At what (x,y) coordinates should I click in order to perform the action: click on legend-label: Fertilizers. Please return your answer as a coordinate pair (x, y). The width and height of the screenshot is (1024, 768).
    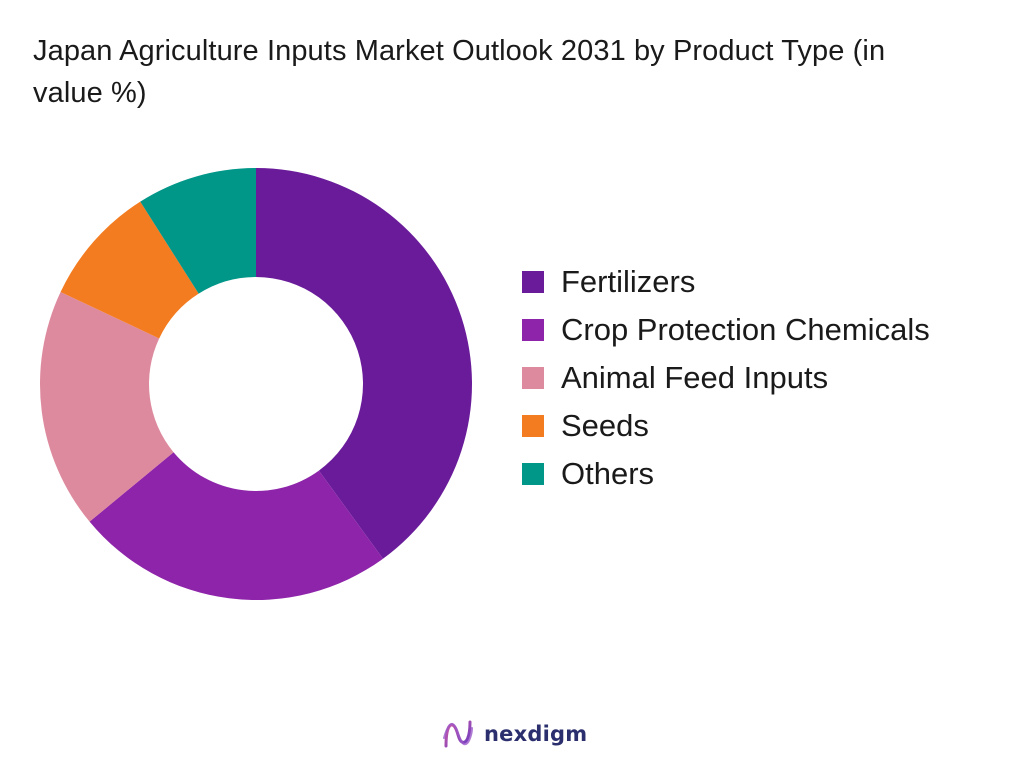
    Looking at the image, I should click on (628, 281).